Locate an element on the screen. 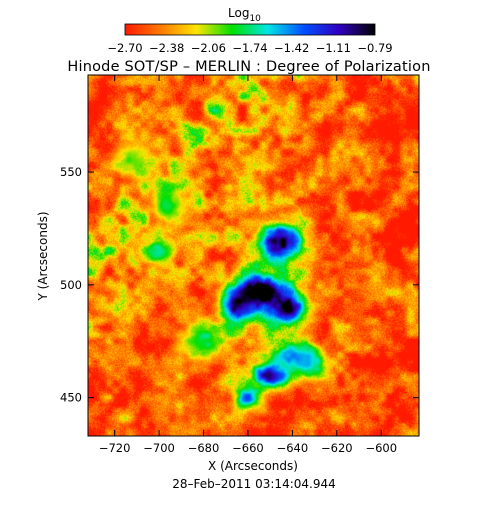 The image size is (500, 512). colorbar-title: Log10 is located at coordinates (244, 15).